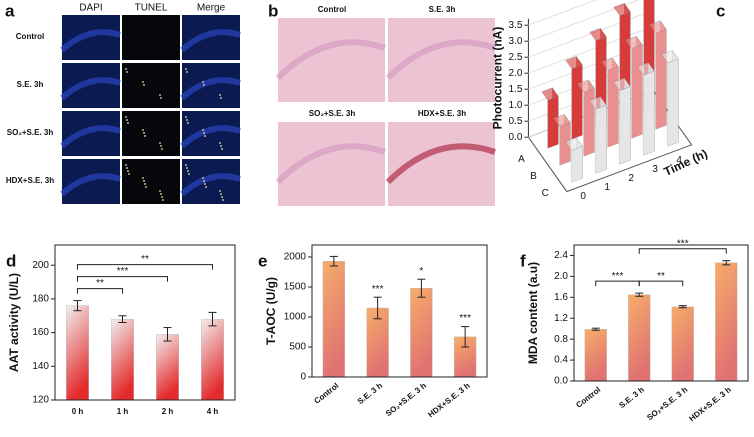  What do you see at coordinates (14, 322) in the screenshot?
I see `y-axis-title: AAT activity (U/L)` at bounding box center [14, 322].